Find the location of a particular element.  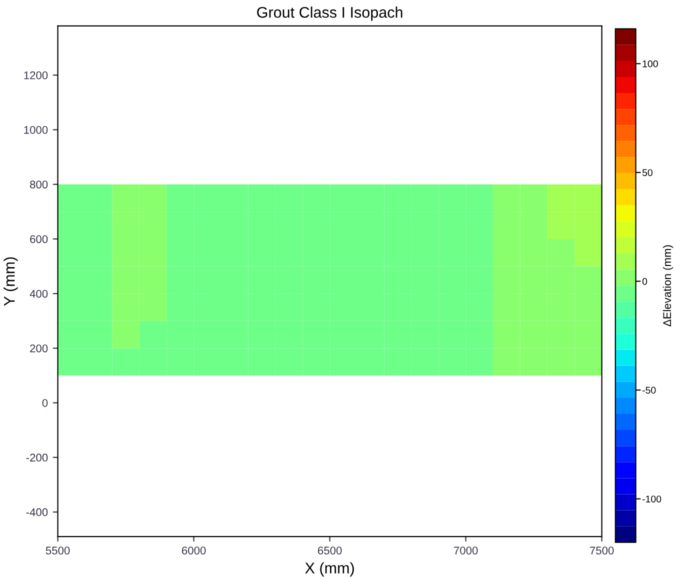

y-tick-label: 600 is located at coordinates (39, 239).